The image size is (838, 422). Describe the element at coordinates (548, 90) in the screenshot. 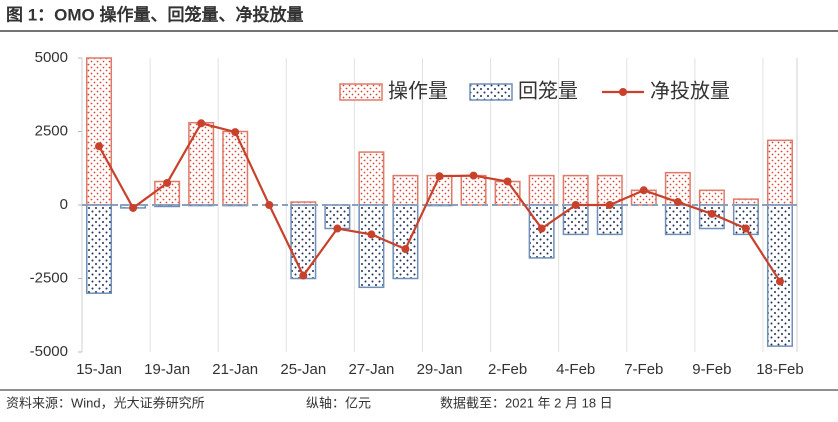

I see `legend-label: 回笼量` at that location.